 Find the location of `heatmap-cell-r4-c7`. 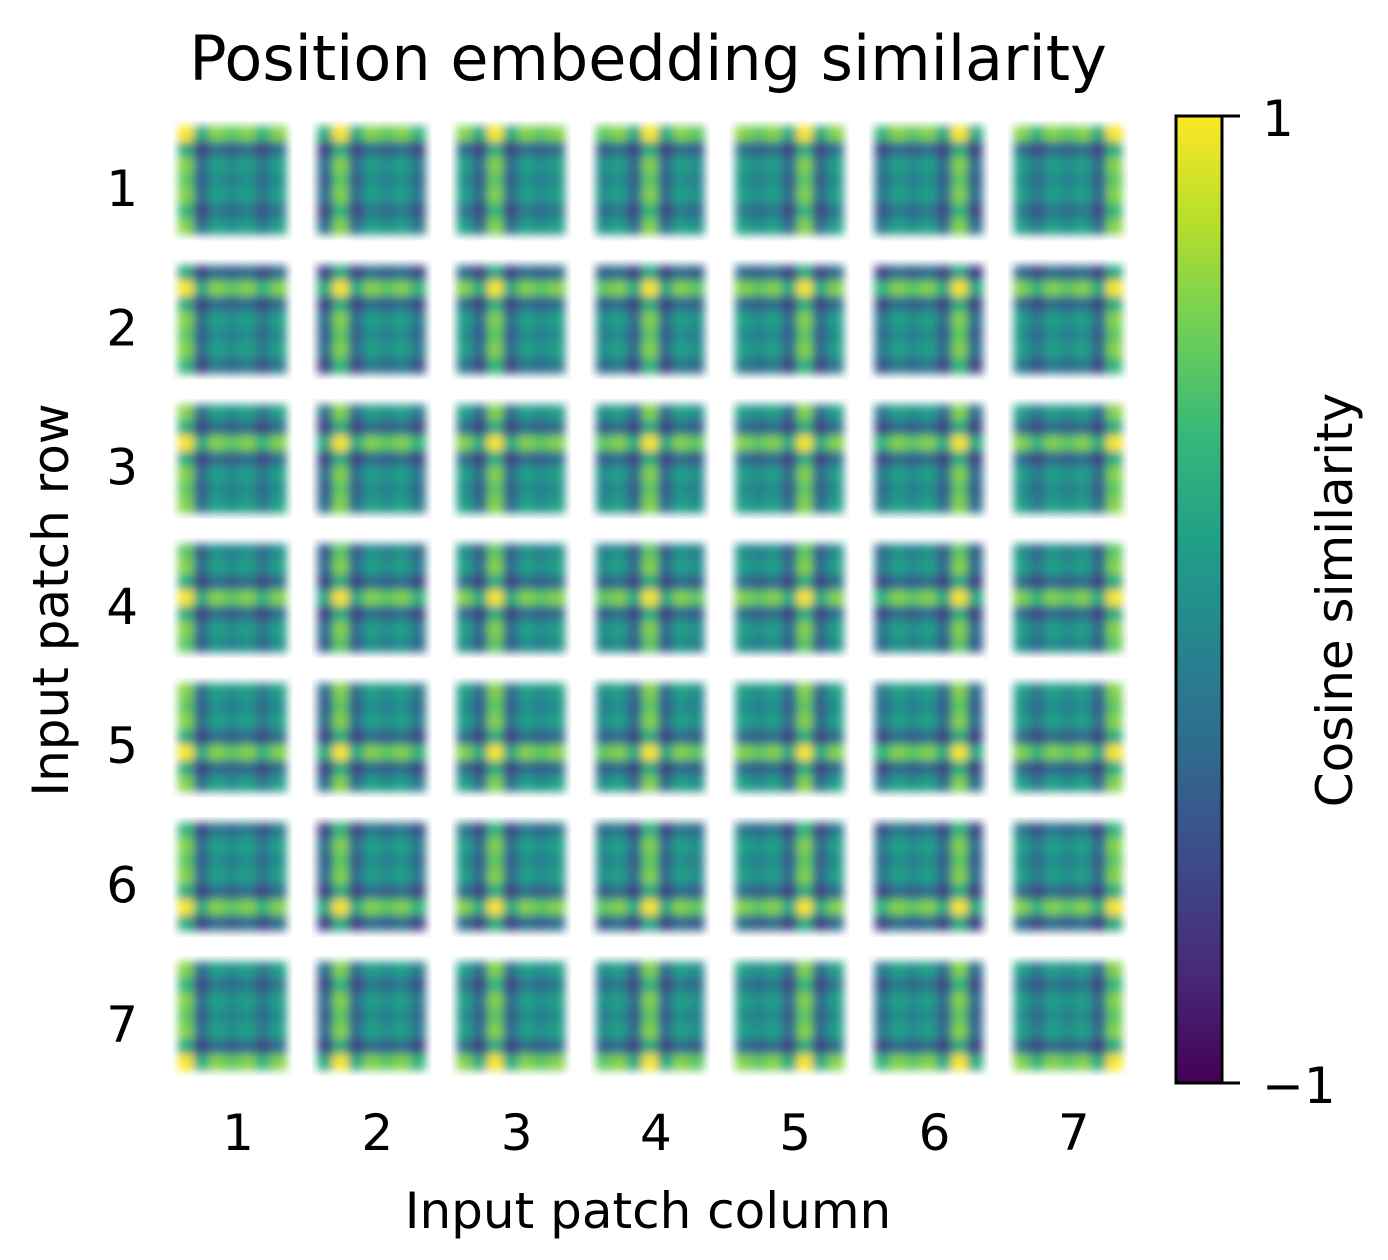

heatmap-cell-r4-c7 is located at coordinates (1068, 598).